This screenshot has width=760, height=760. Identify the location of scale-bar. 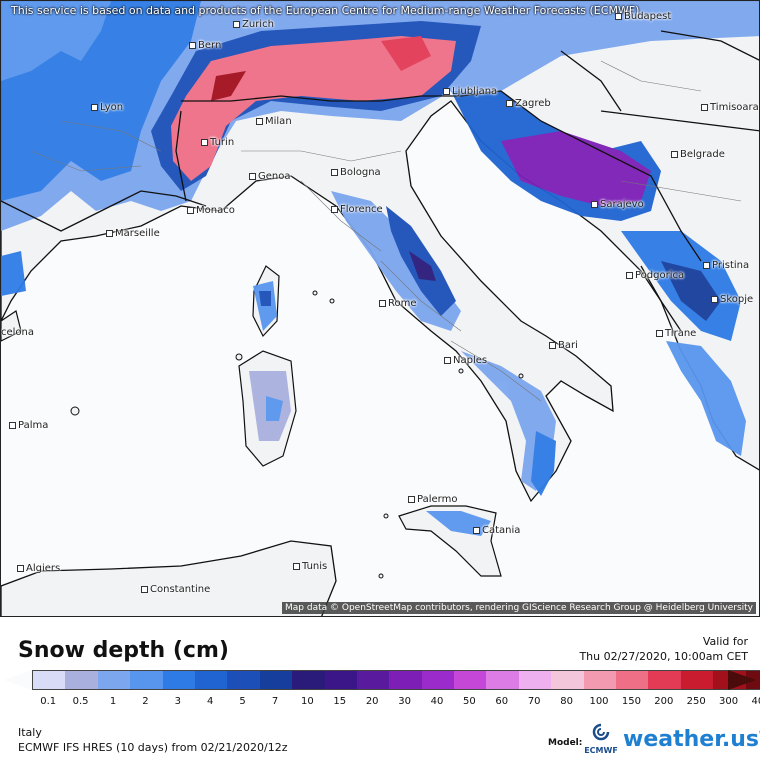
(396, 680).